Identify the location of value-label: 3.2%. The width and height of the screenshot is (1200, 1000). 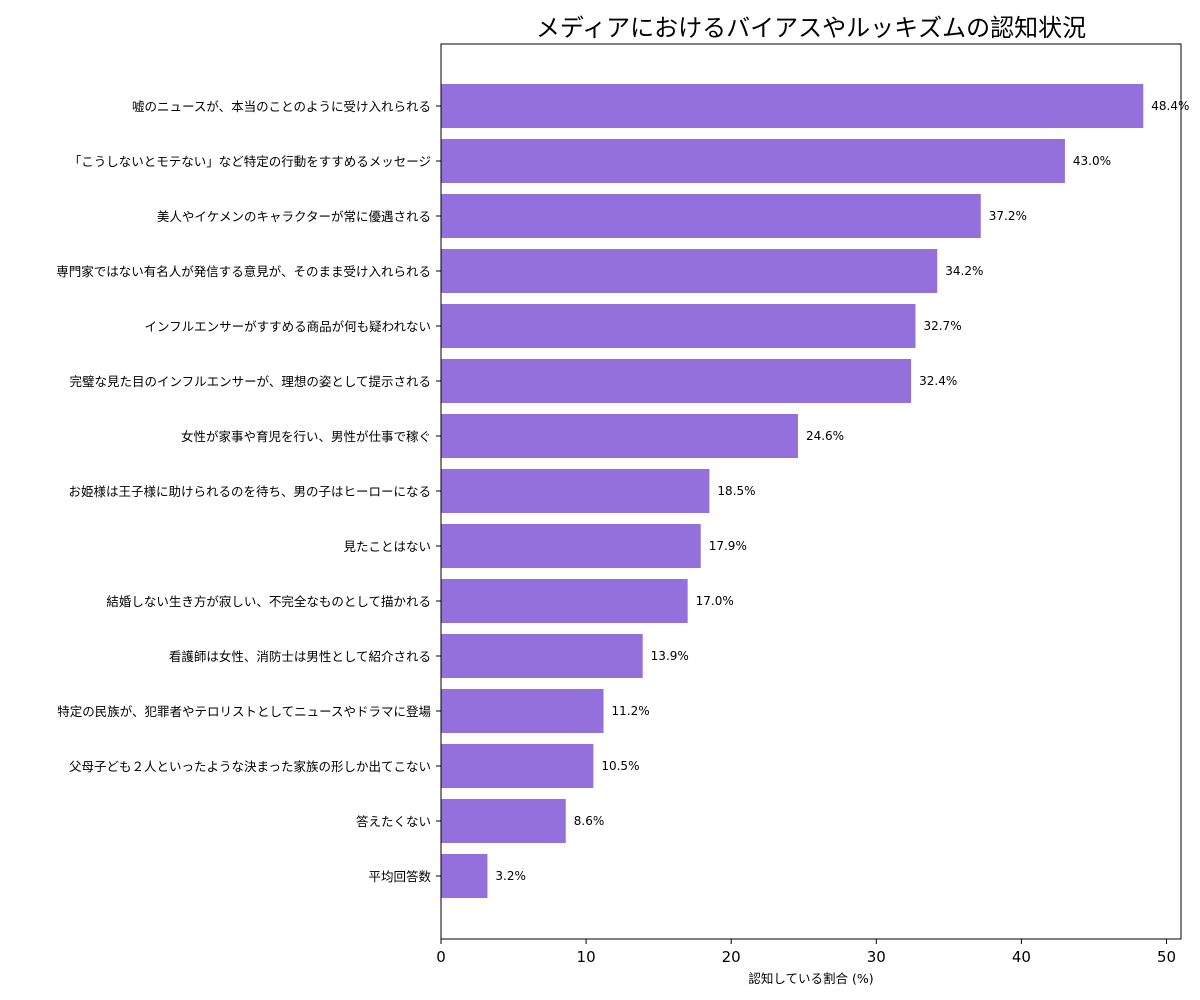
(510, 876).